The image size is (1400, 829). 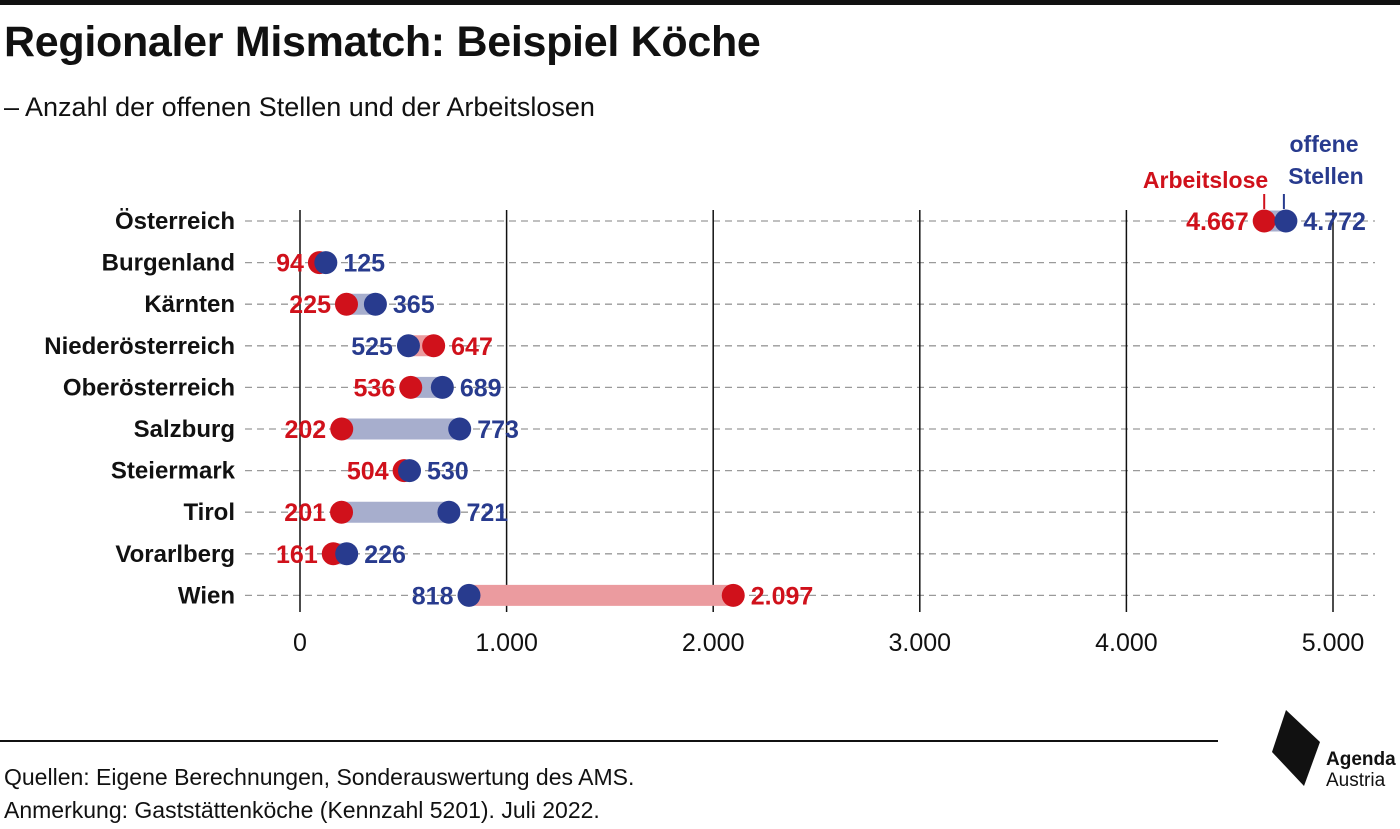 What do you see at coordinates (472, 347) in the screenshot?
I see `arbeitslose-value-label: 647` at bounding box center [472, 347].